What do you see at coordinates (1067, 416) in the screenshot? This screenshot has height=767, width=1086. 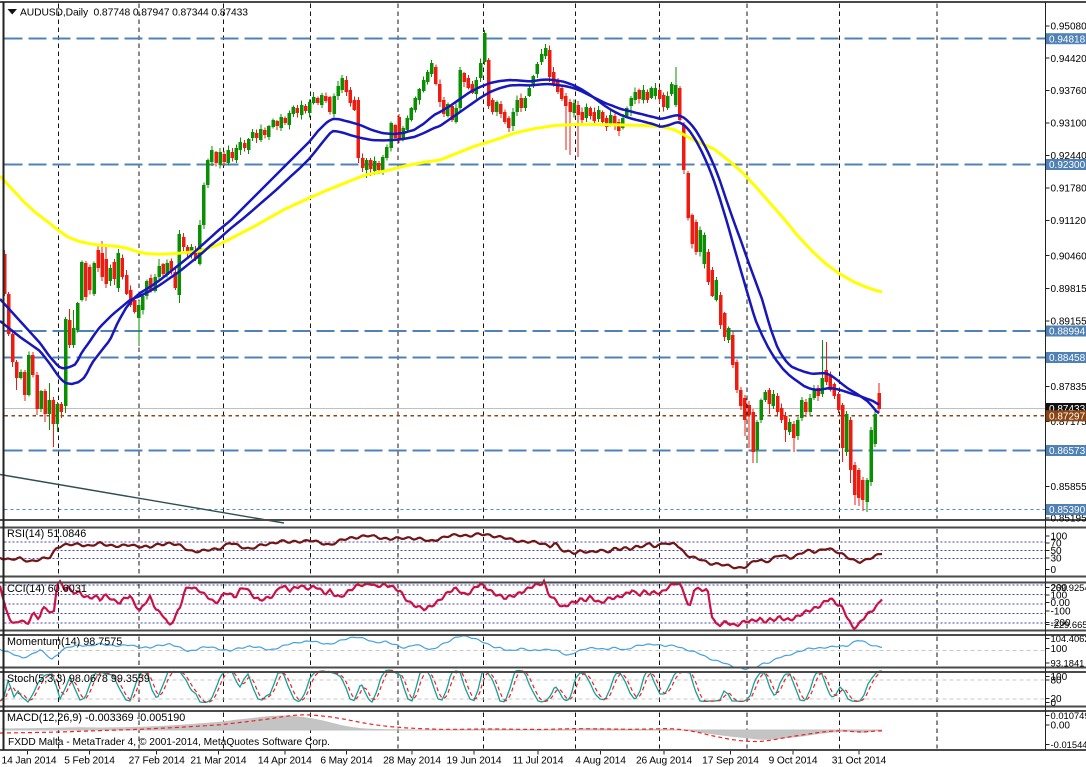 I see `svg-text: 0.87297` at bounding box center [1067, 416].